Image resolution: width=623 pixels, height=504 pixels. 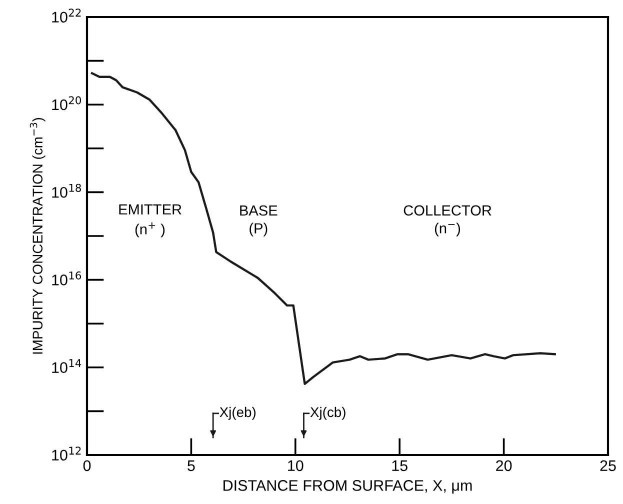 I want to click on x-tick-label: 25, so click(x=608, y=466).